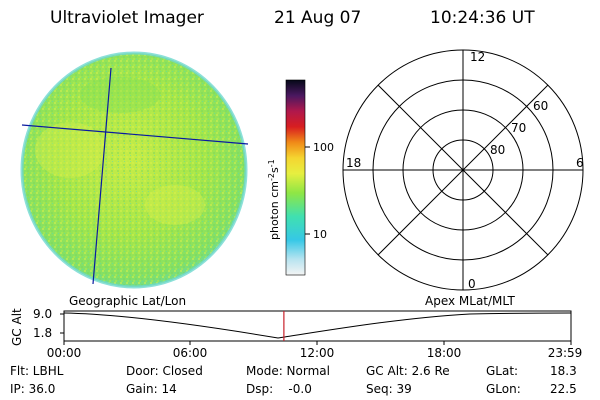 The image size is (600, 400). What do you see at coordinates (37, 371) in the screenshot?
I see `status-flt: Flt: LBHL` at bounding box center [37, 371].